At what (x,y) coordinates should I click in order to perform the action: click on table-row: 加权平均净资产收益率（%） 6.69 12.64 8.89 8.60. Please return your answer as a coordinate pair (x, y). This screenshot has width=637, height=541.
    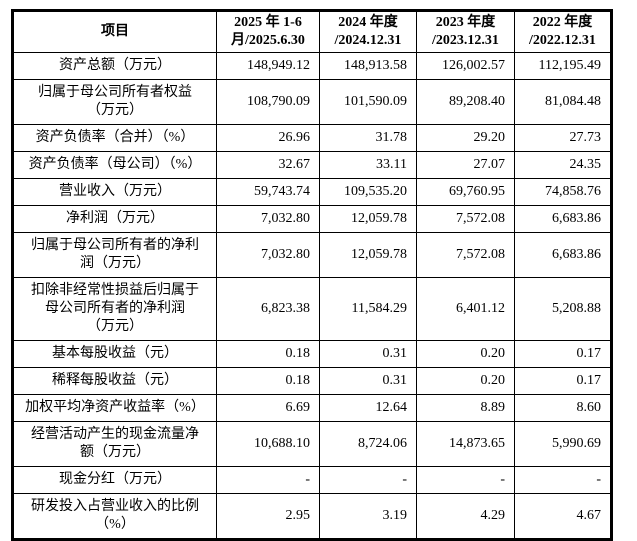
    Looking at the image, I should click on (312, 408).